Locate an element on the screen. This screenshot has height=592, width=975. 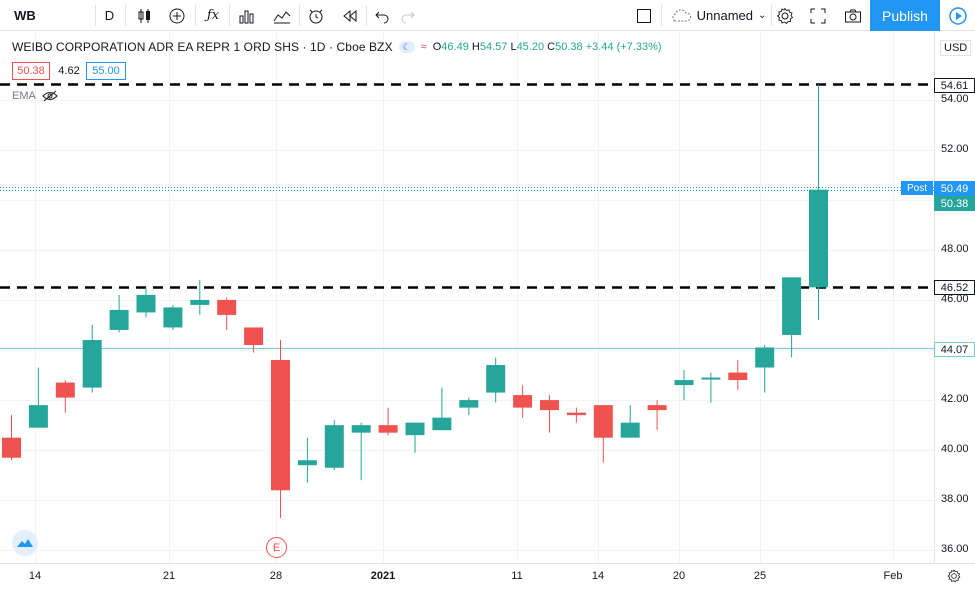
settings-button is located at coordinates (785, 15).